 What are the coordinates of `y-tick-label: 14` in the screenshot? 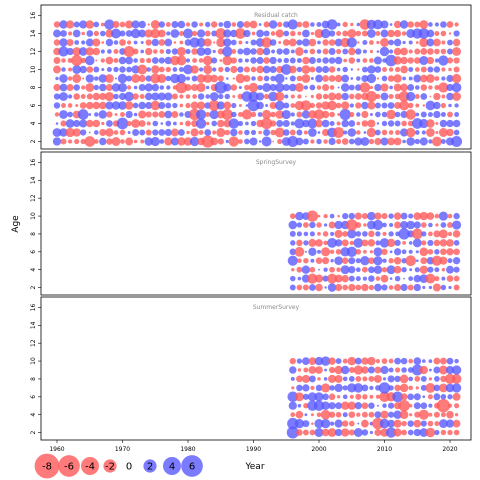 It's located at (33, 325).